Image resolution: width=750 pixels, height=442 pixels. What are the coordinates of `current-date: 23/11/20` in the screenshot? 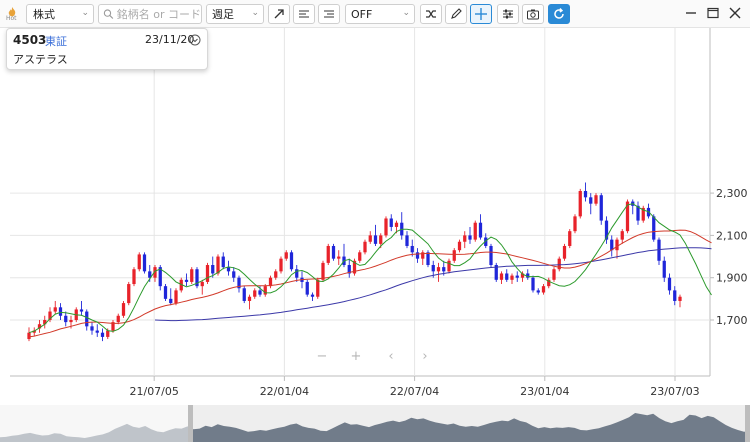 It's located at (170, 39).